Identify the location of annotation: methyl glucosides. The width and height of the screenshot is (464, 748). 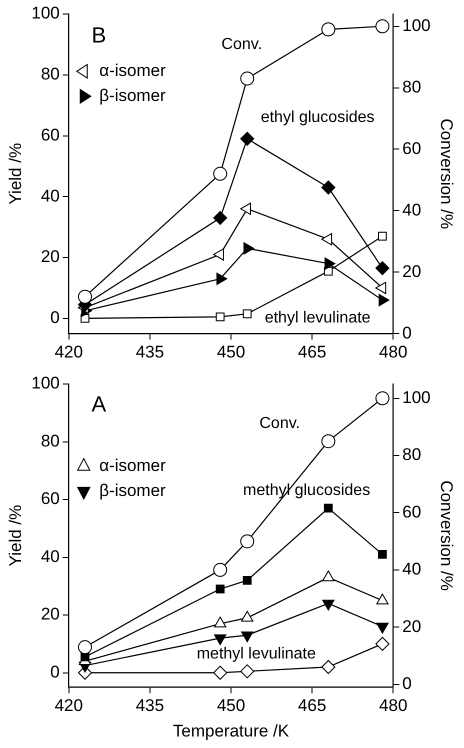
(306, 491).